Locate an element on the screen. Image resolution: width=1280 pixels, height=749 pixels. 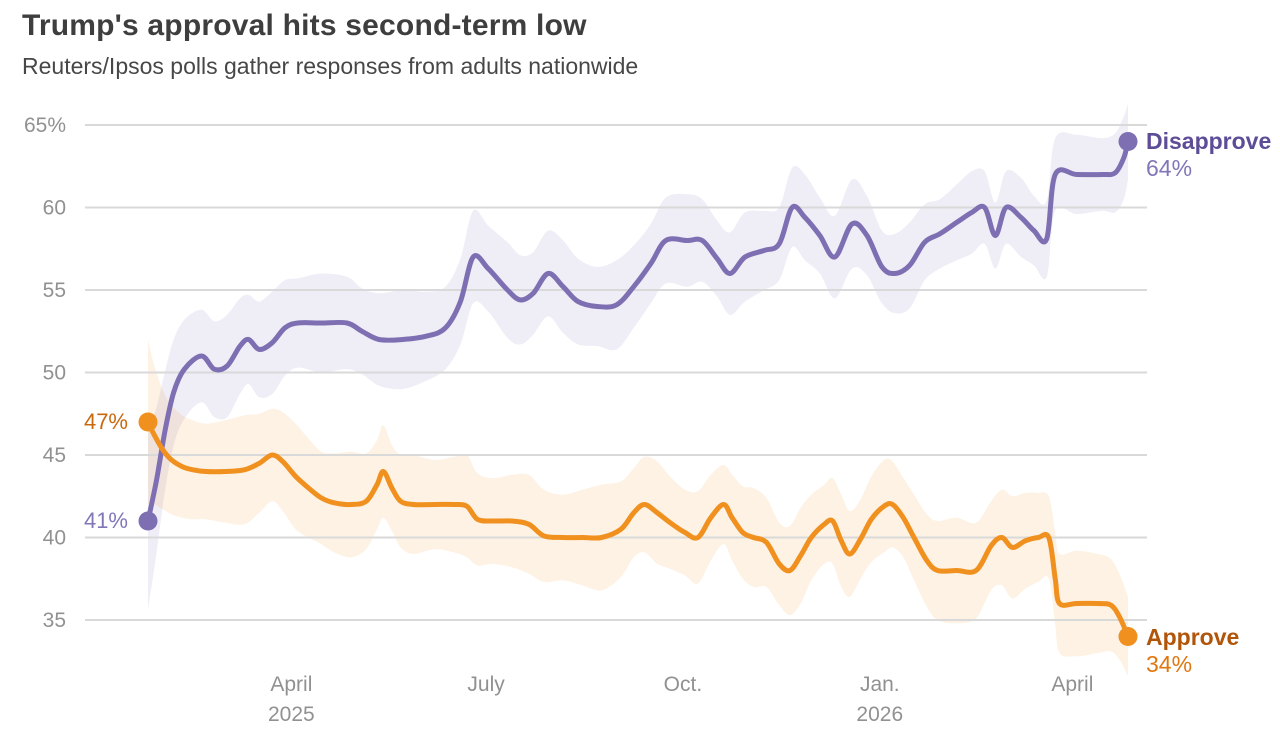
x-axis-tick-year: 2026 is located at coordinates (879, 714).